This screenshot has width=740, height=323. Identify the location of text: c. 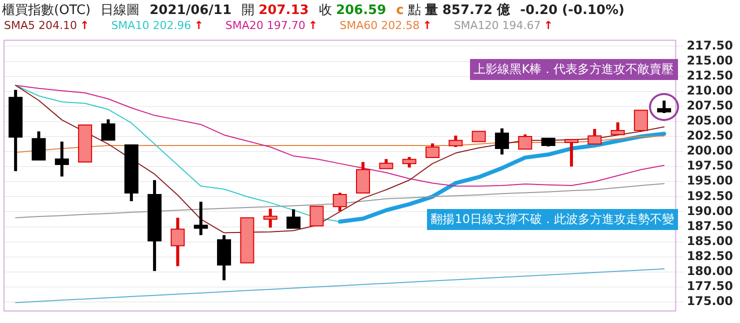
(400, 10).